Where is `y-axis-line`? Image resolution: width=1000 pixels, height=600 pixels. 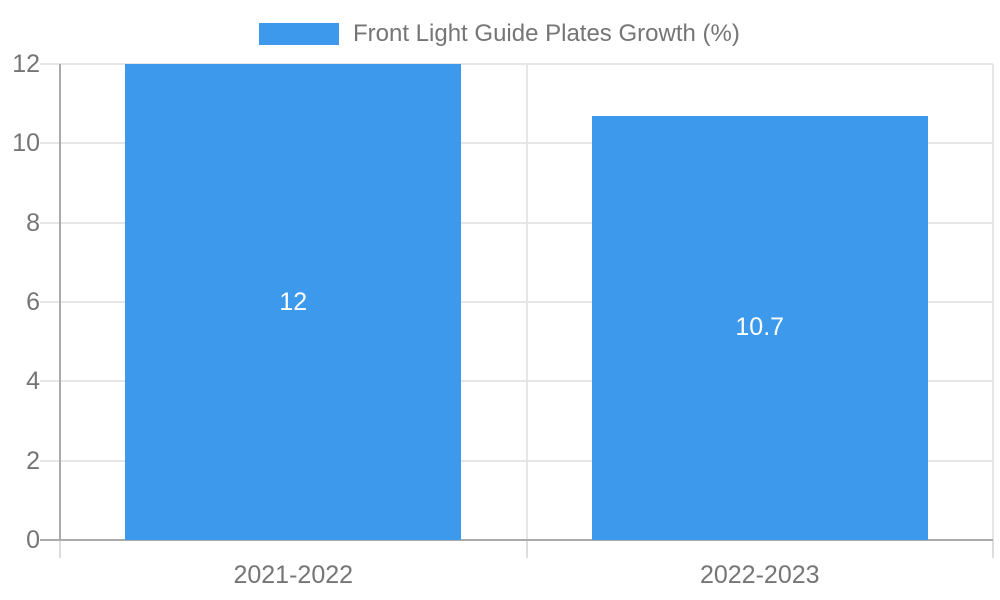 y-axis-line is located at coordinates (60, 302).